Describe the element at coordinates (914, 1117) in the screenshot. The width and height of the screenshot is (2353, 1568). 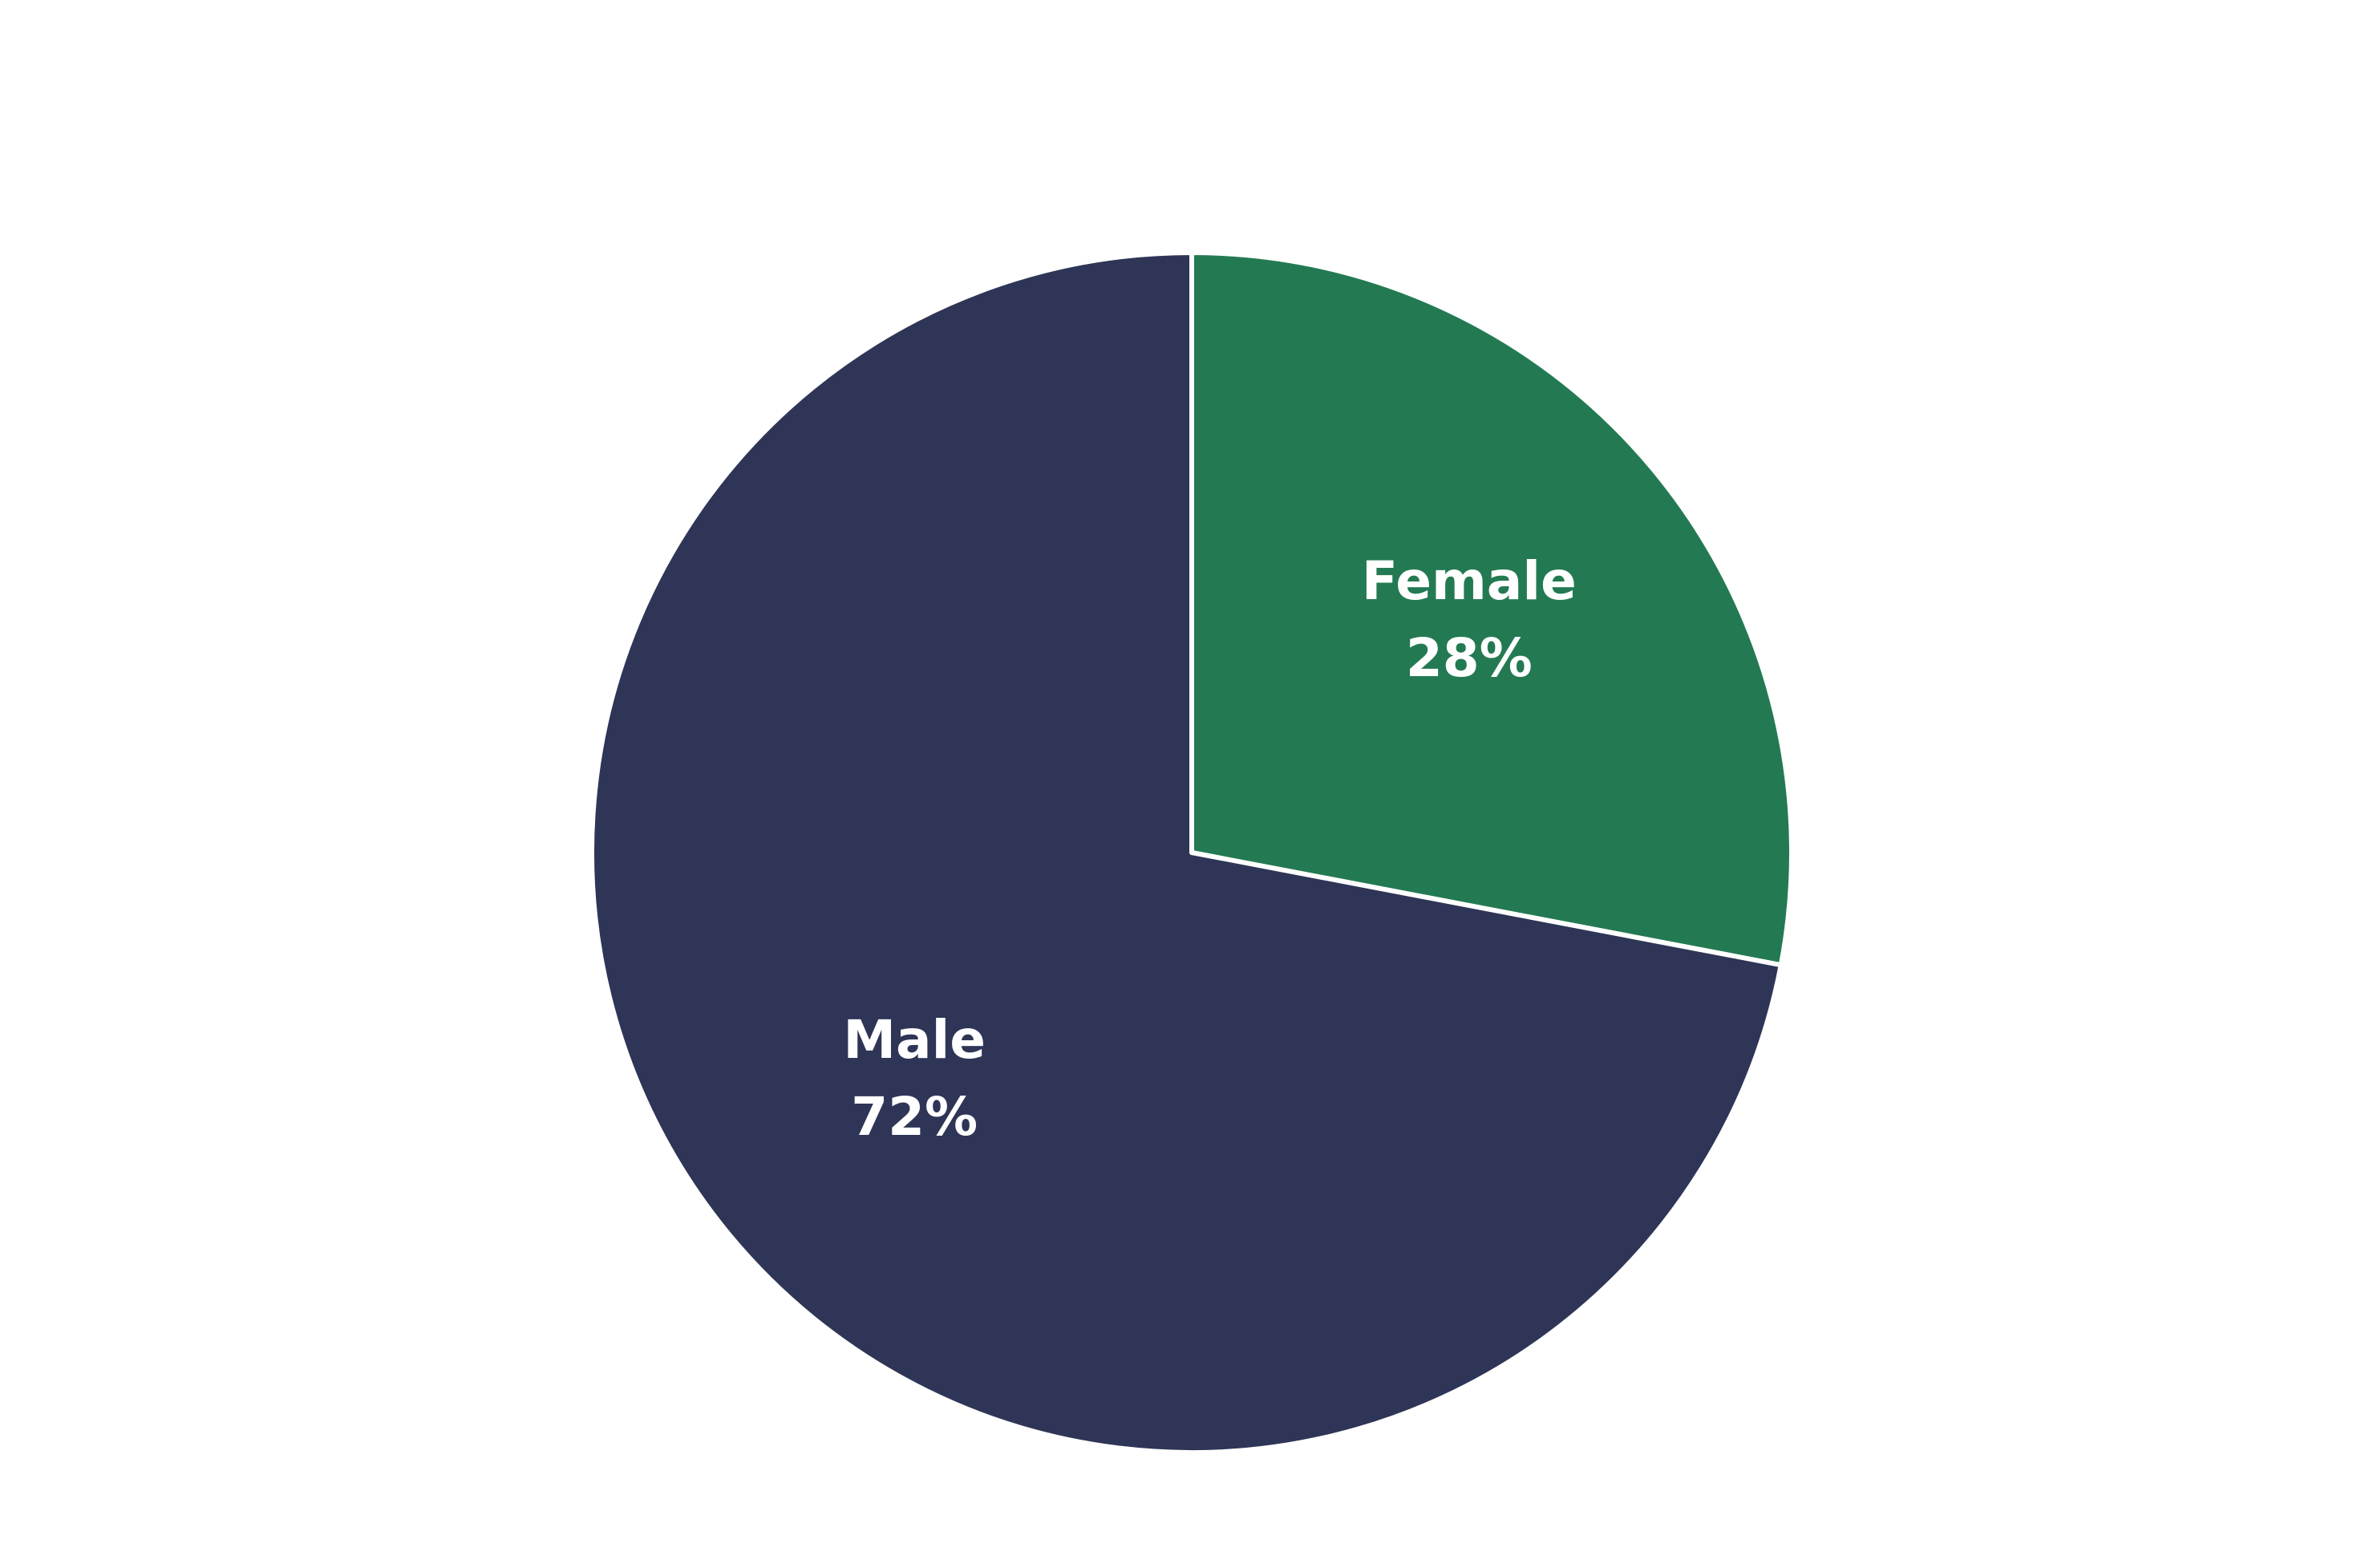
I see `slice-value-label: 72%` at that location.